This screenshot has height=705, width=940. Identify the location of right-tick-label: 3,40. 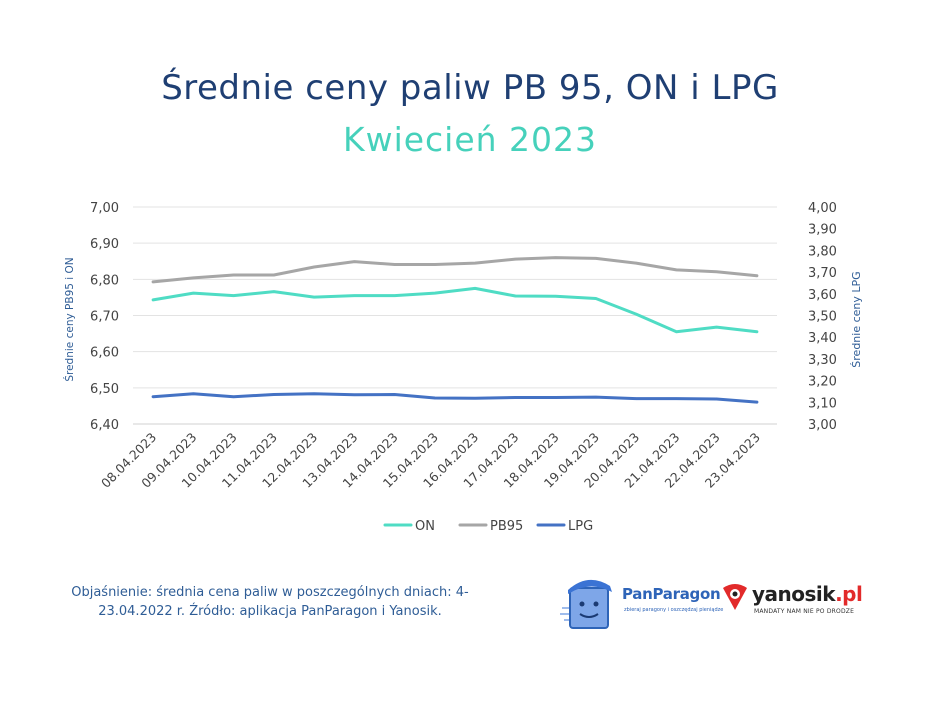
(822, 338).